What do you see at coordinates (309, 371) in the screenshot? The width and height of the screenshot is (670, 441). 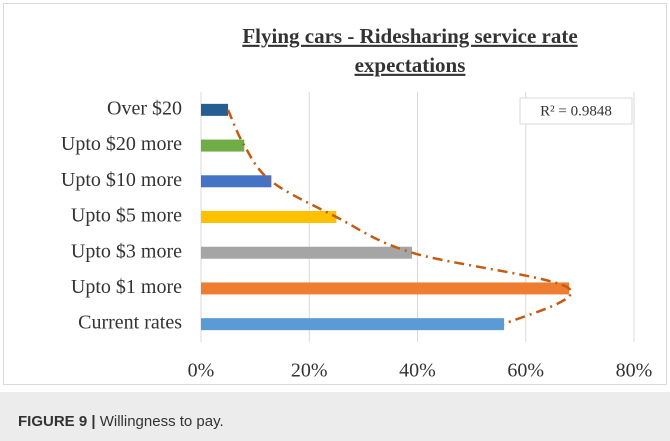 I see `x-tick-label: 20%` at bounding box center [309, 371].